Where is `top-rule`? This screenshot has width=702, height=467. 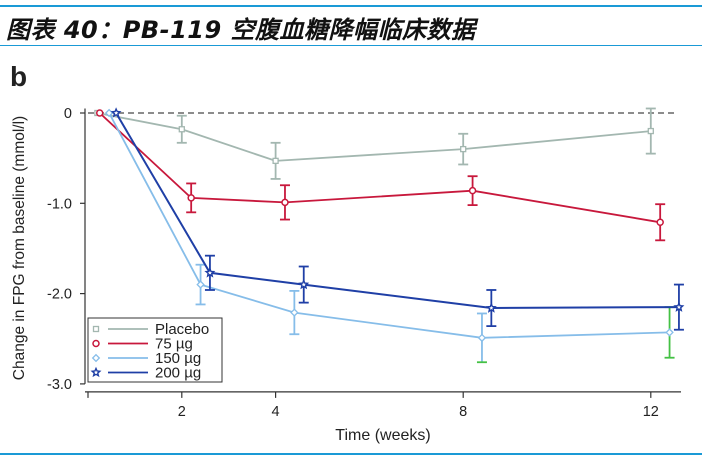
top-rule is located at coordinates (351, 6).